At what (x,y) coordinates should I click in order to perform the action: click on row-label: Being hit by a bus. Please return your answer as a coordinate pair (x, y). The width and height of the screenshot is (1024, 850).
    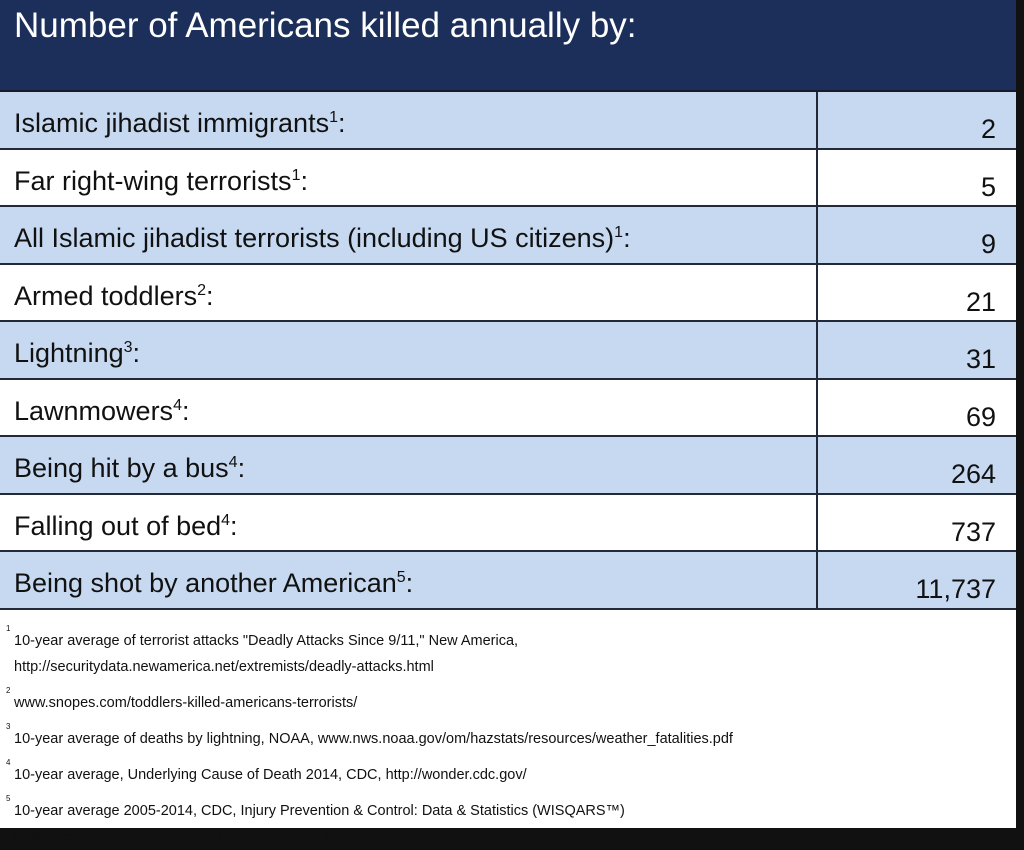
    Looking at the image, I should click on (121, 468).